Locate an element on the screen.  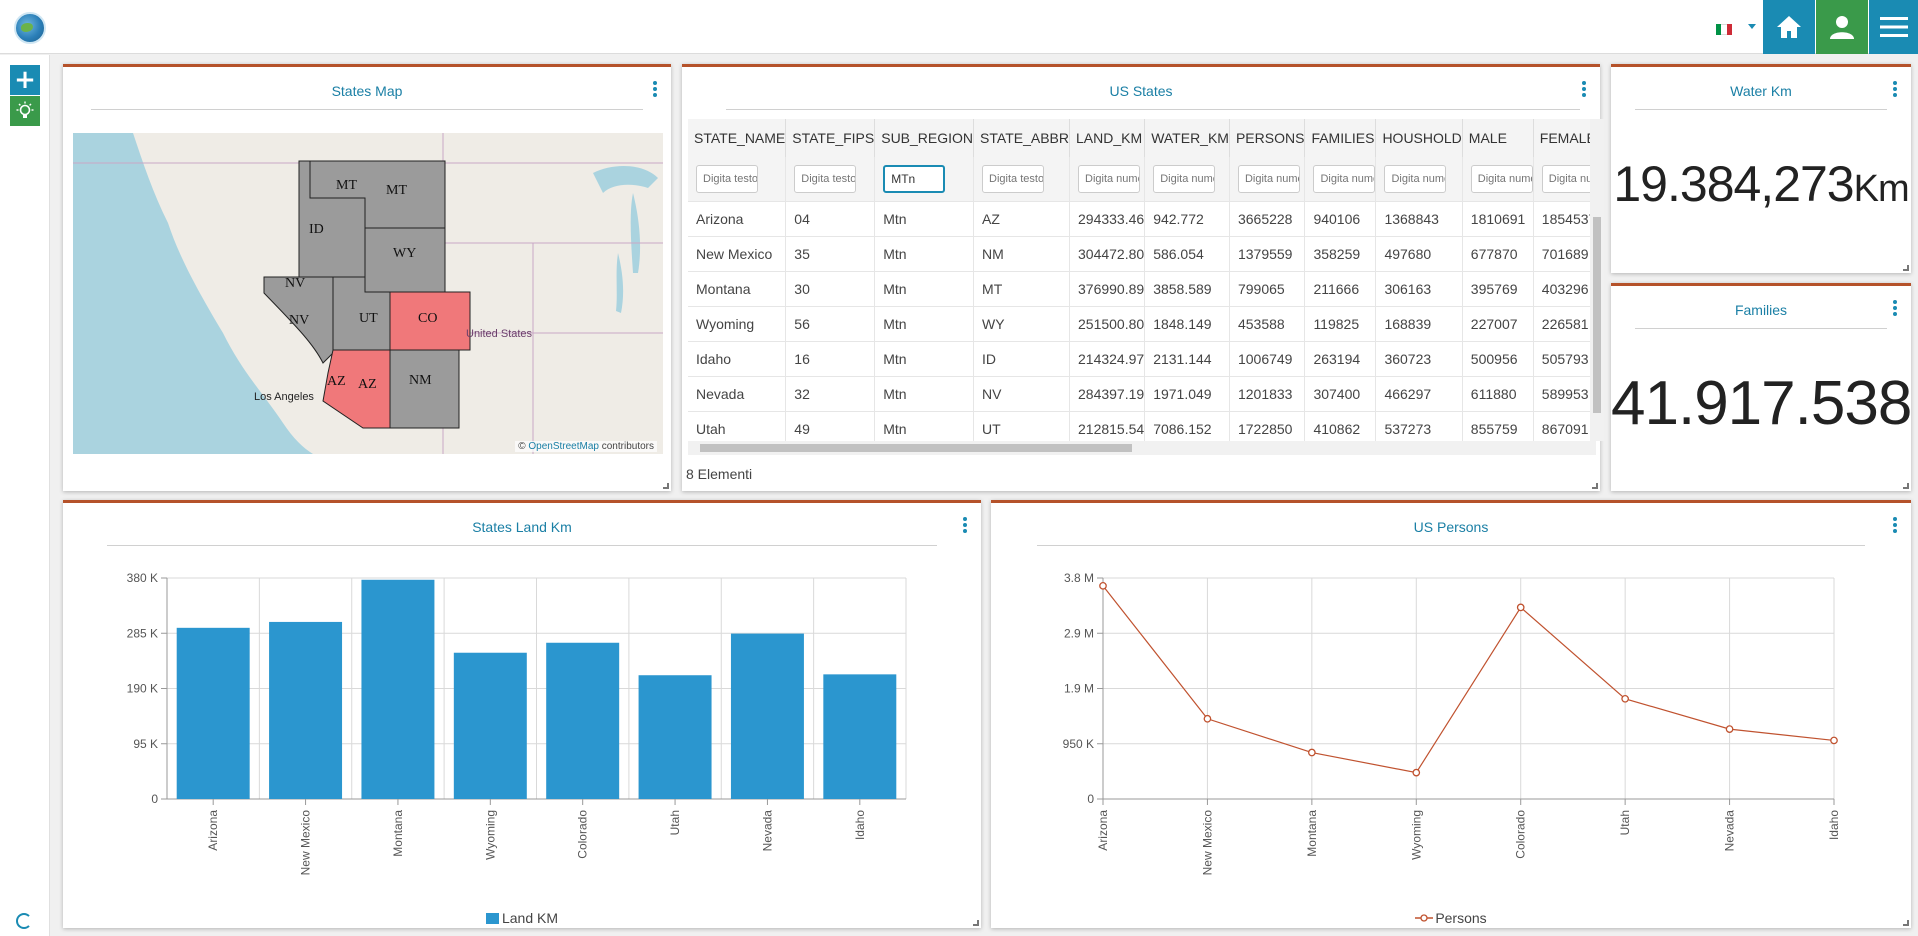
column-header: HOUSHOLD is located at coordinates (1419, 138).